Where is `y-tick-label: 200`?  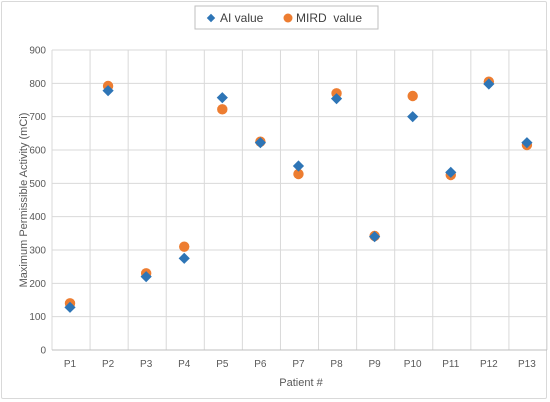
y-tick-label: 200 is located at coordinates (37, 284).